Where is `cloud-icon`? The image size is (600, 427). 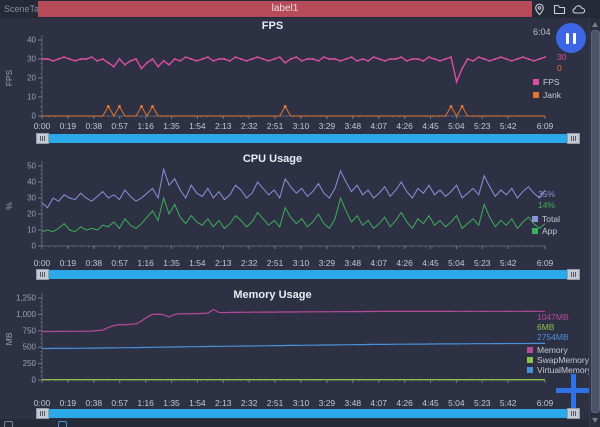 cloud-icon is located at coordinates (579, 9).